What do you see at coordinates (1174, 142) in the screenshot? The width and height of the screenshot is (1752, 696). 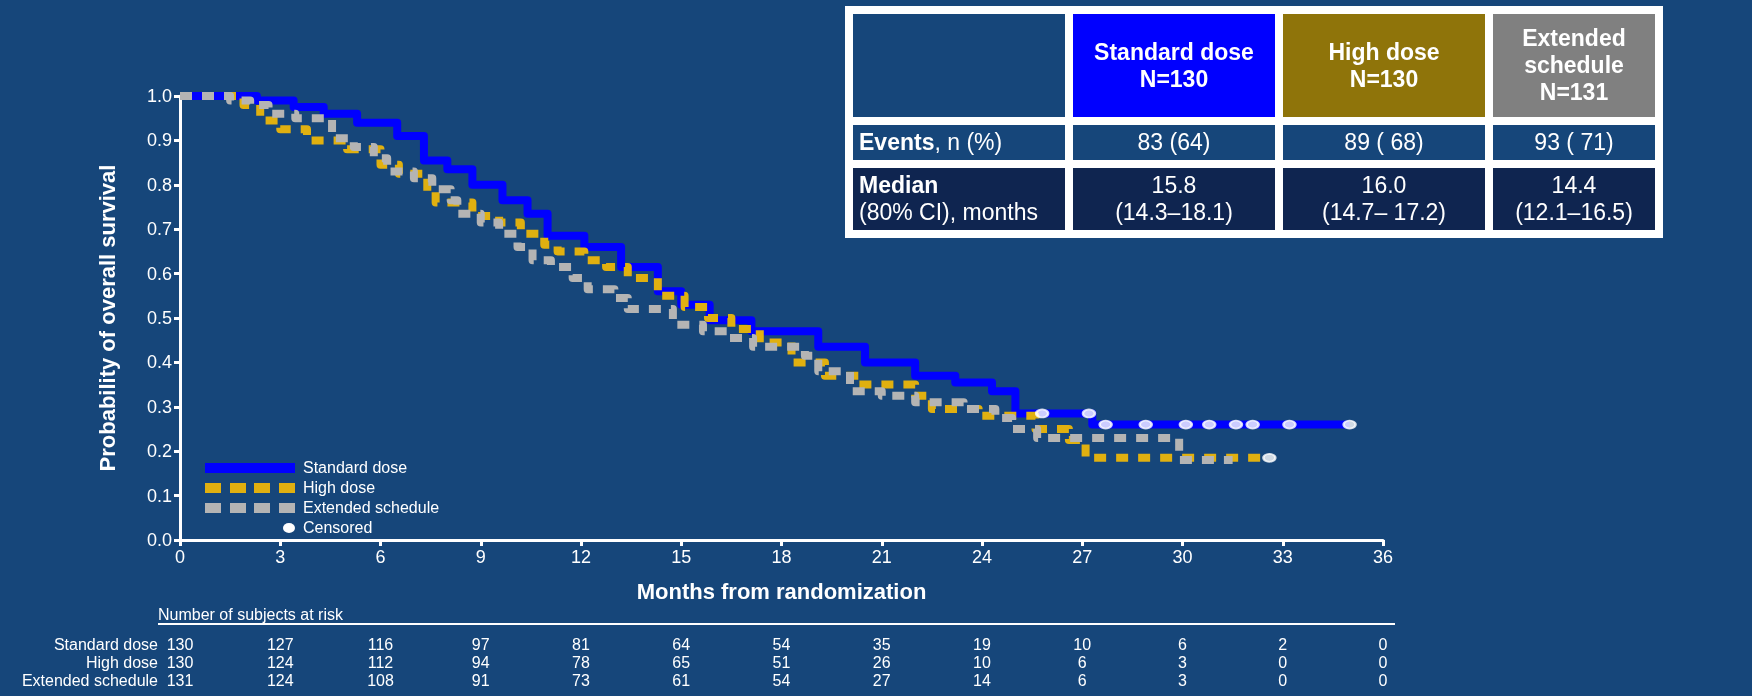 I see `annotation: 83 (64)` at bounding box center [1174, 142].